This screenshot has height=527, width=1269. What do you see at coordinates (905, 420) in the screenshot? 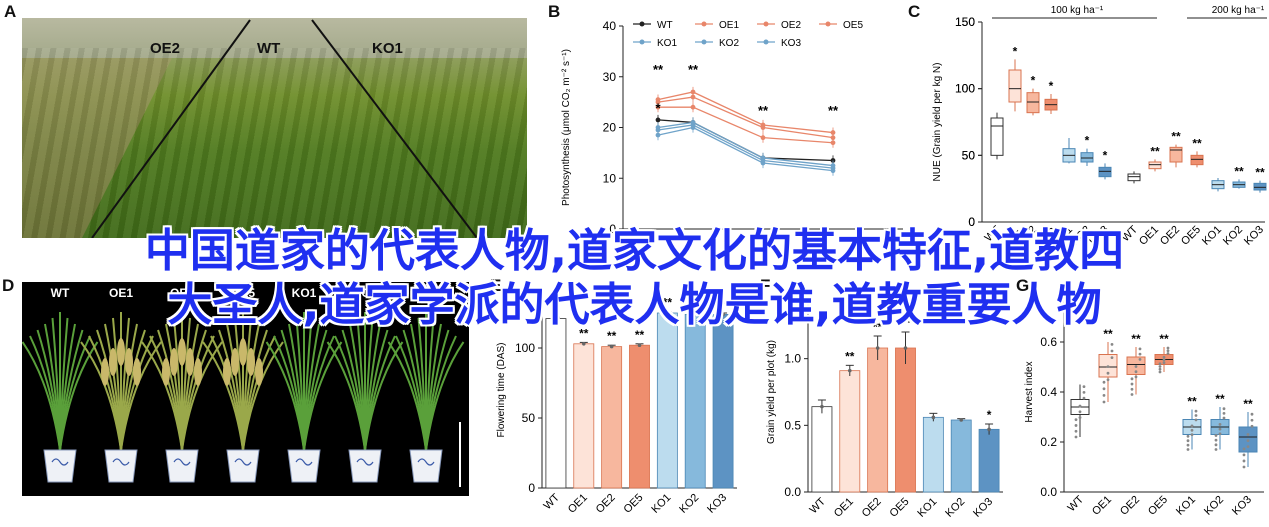
I see `bar-oe5` at bounding box center [905, 420].